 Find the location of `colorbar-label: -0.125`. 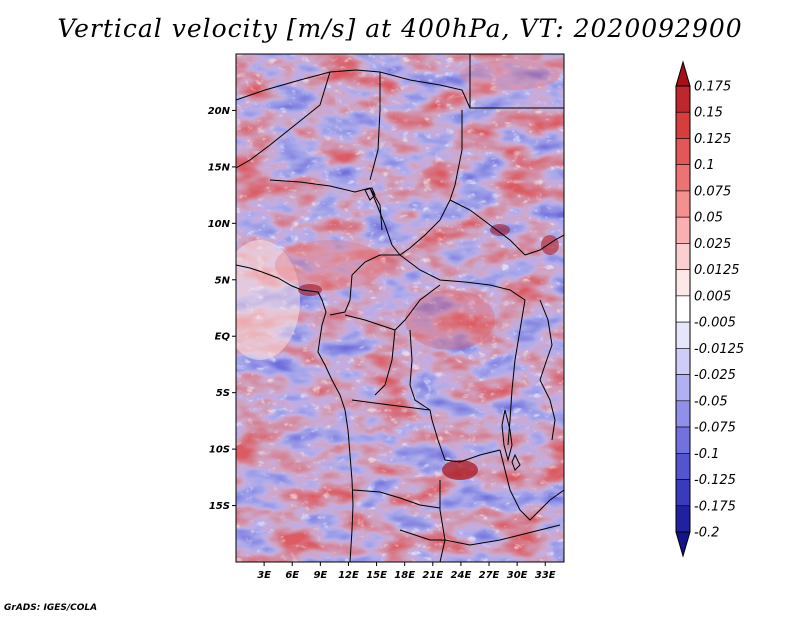

colorbar-label: -0.125 is located at coordinates (715, 480).